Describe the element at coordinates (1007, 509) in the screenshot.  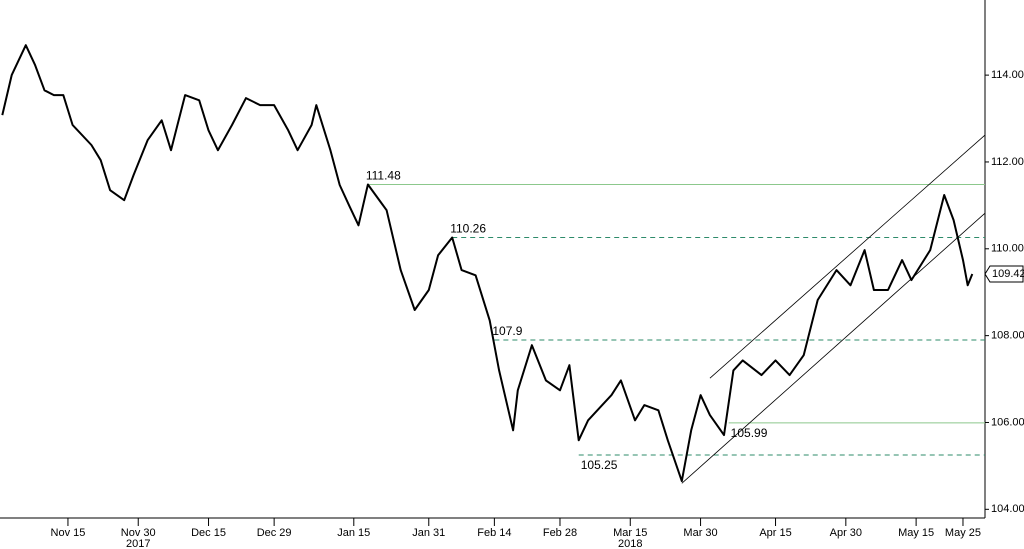
I see `y-tick-label: 104.00` at that location.